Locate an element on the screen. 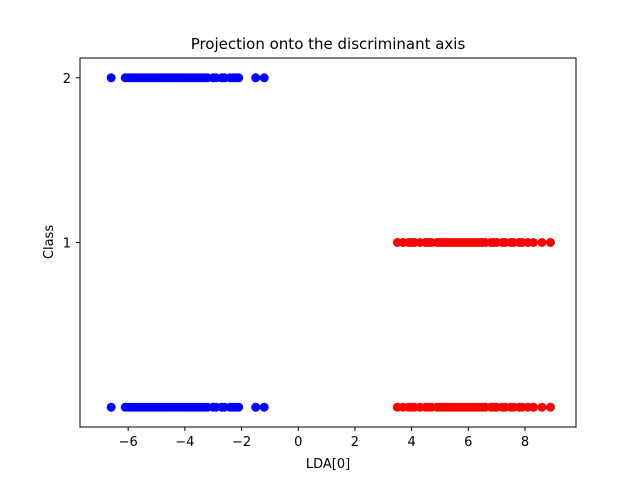  x-tick-label: 6 is located at coordinates (468, 442).